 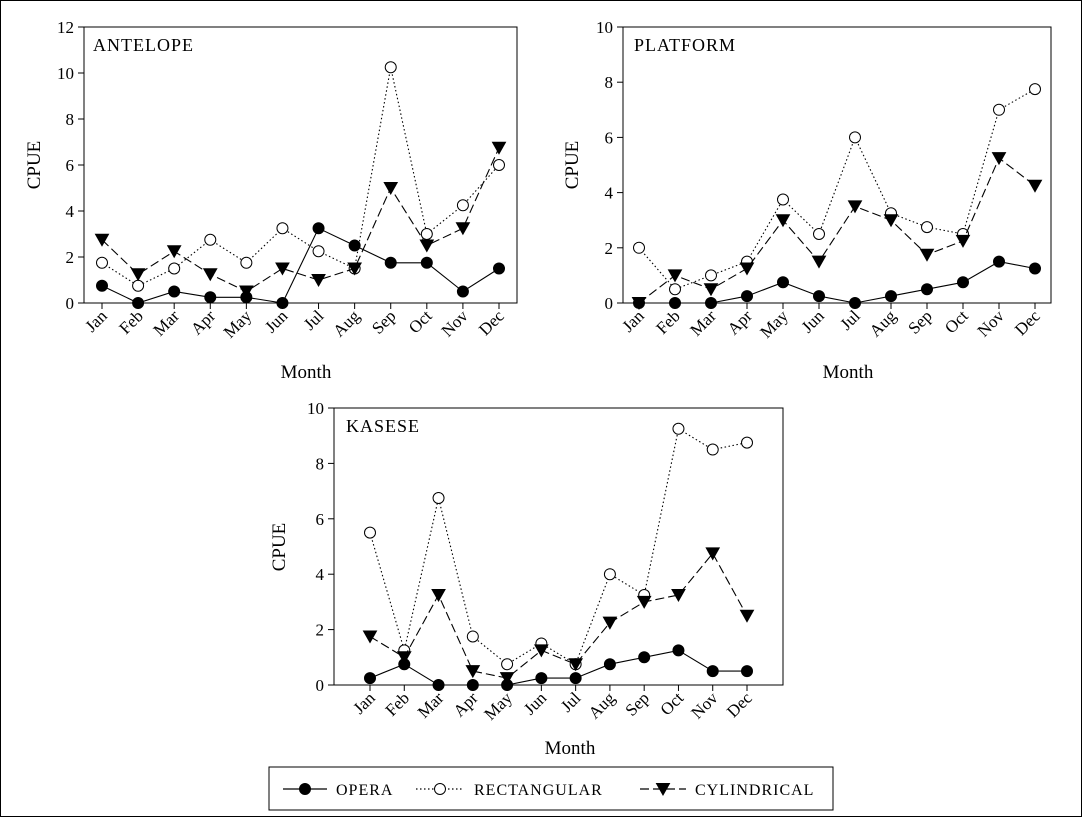 I want to click on series-line-opera, so click(x=300, y=265).